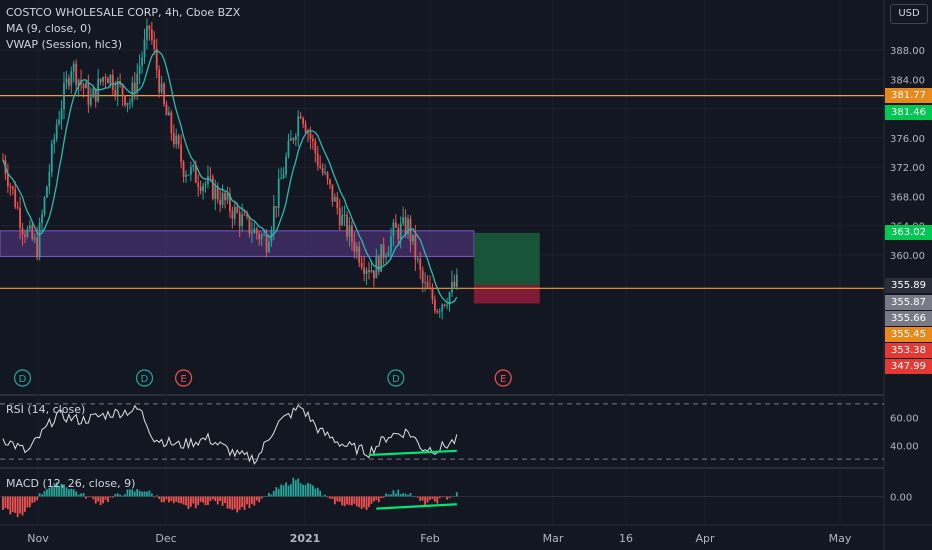 The width and height of the screenshot is (932, 550). What do you see at coordinates (908, 302) in the screenshot?
I see `price-tag-last: 355.87` at bounding box center [908, 302].